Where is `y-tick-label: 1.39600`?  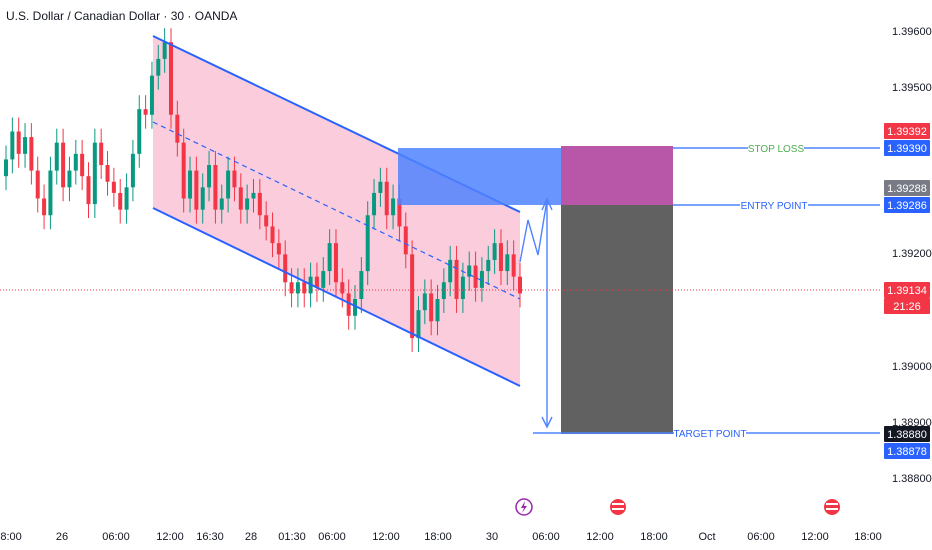 y-tick-label: 1.39600 is located at coordinates (912, 32).